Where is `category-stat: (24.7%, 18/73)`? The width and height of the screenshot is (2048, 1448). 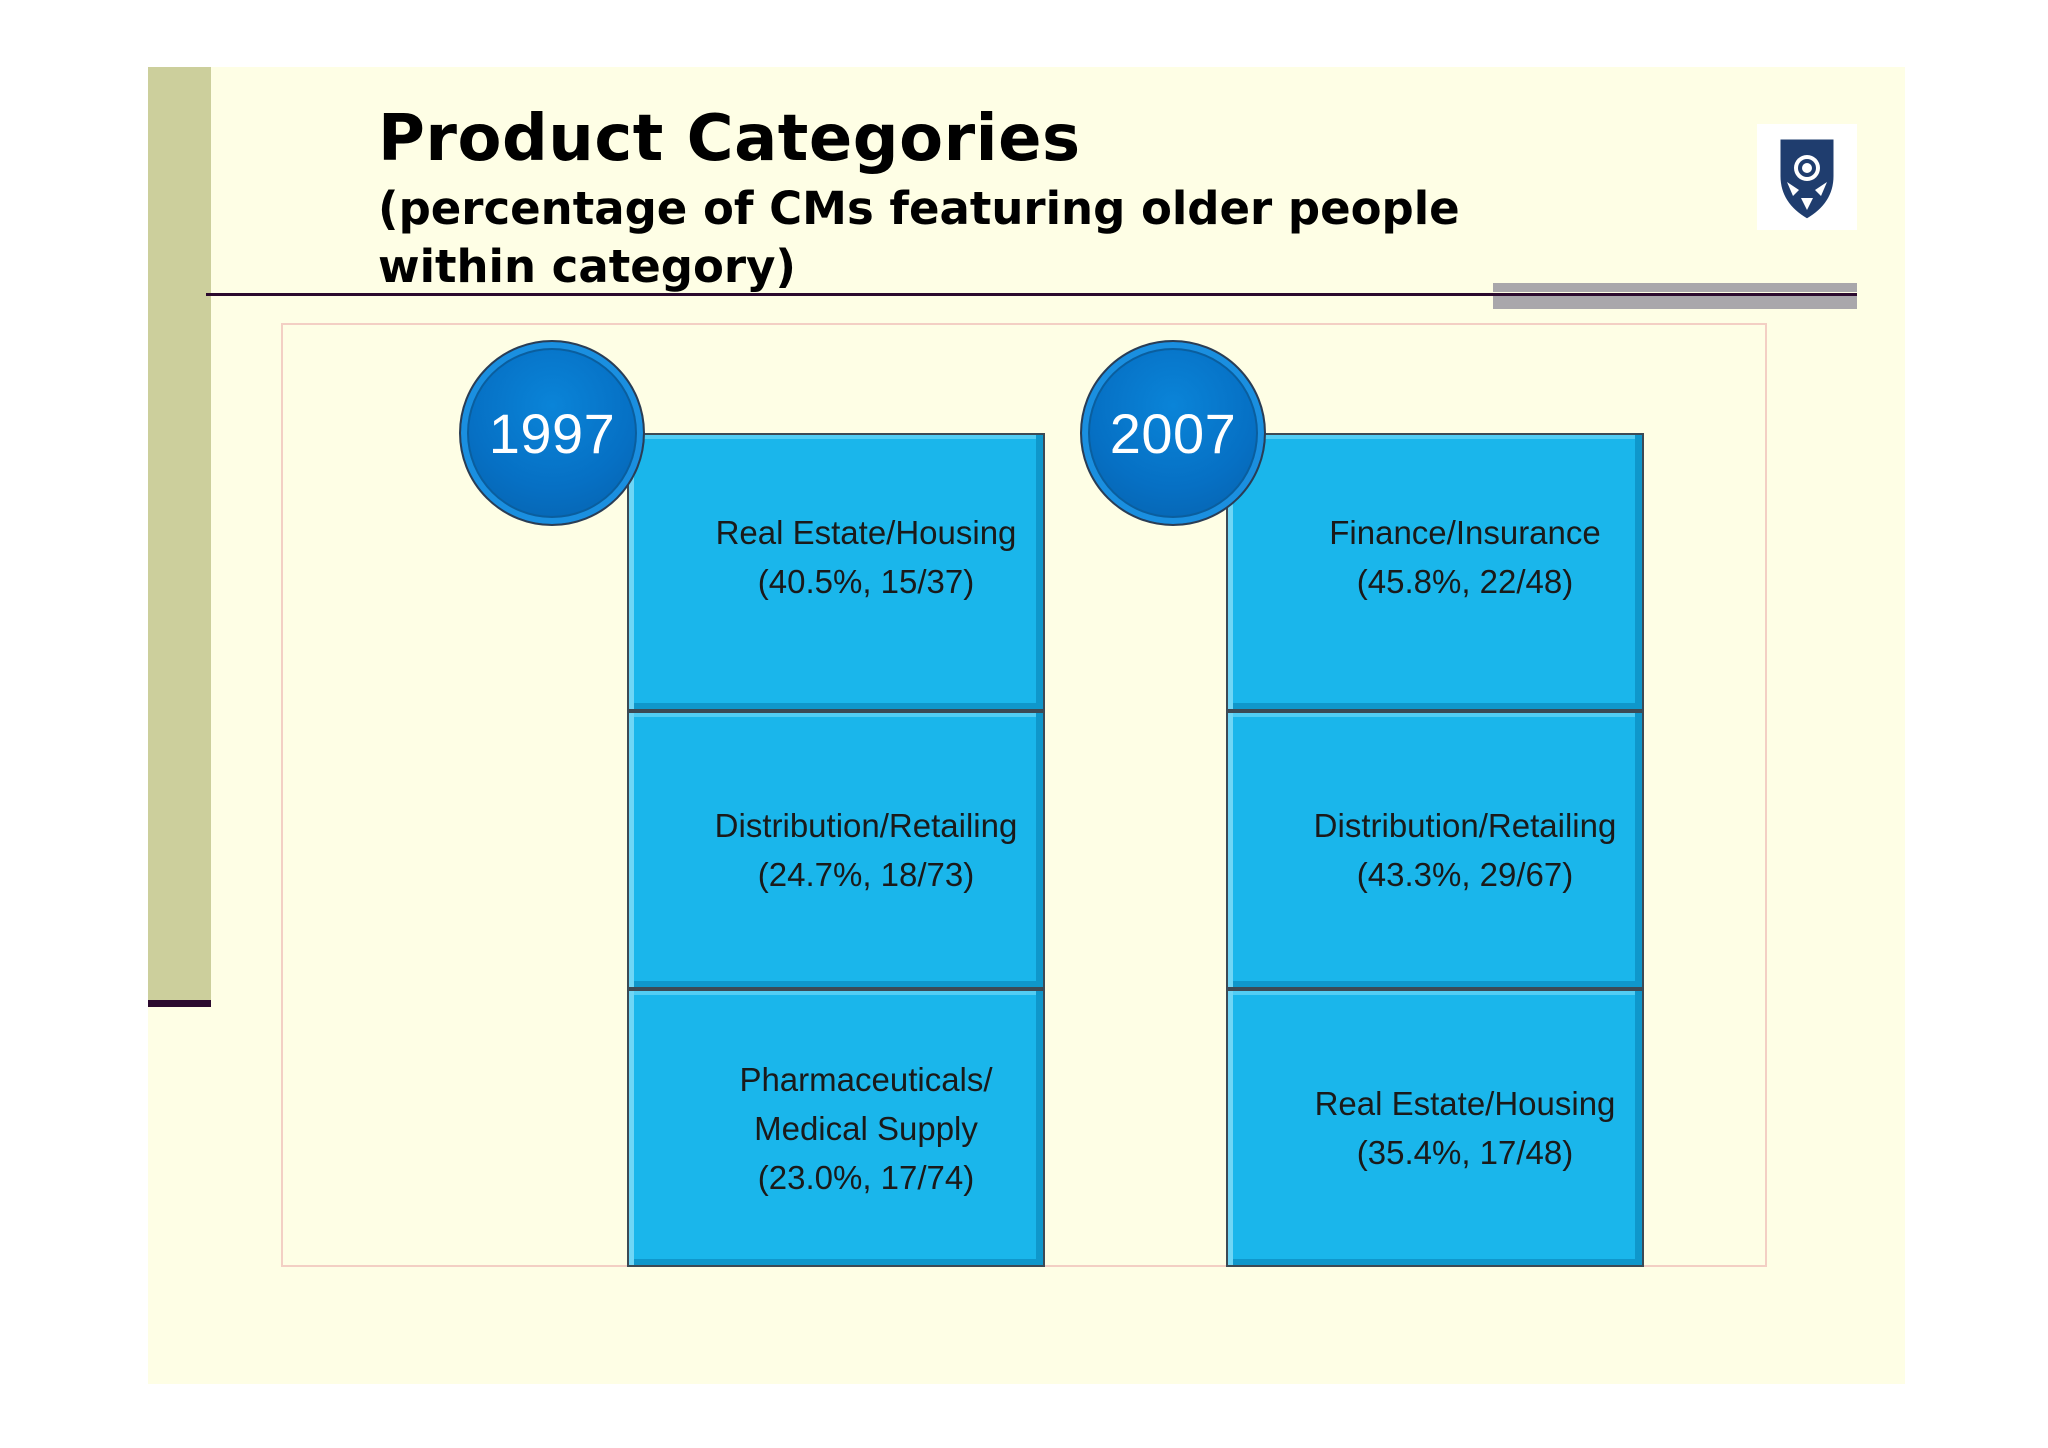 category-stat: (24.7%, 18/73) is located at coordinates (866, 874).